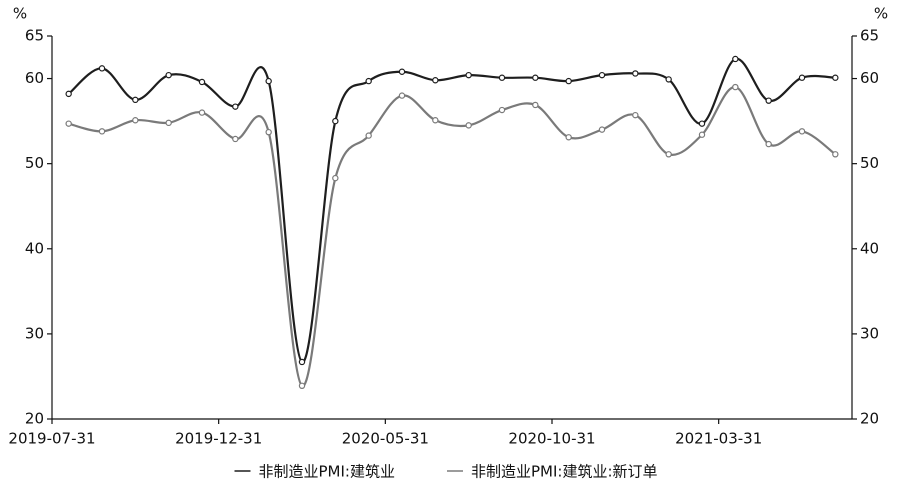 The height and width of the screenshot is (492, 902). I want to click on y-tick-label: 20, so click(34, 419).